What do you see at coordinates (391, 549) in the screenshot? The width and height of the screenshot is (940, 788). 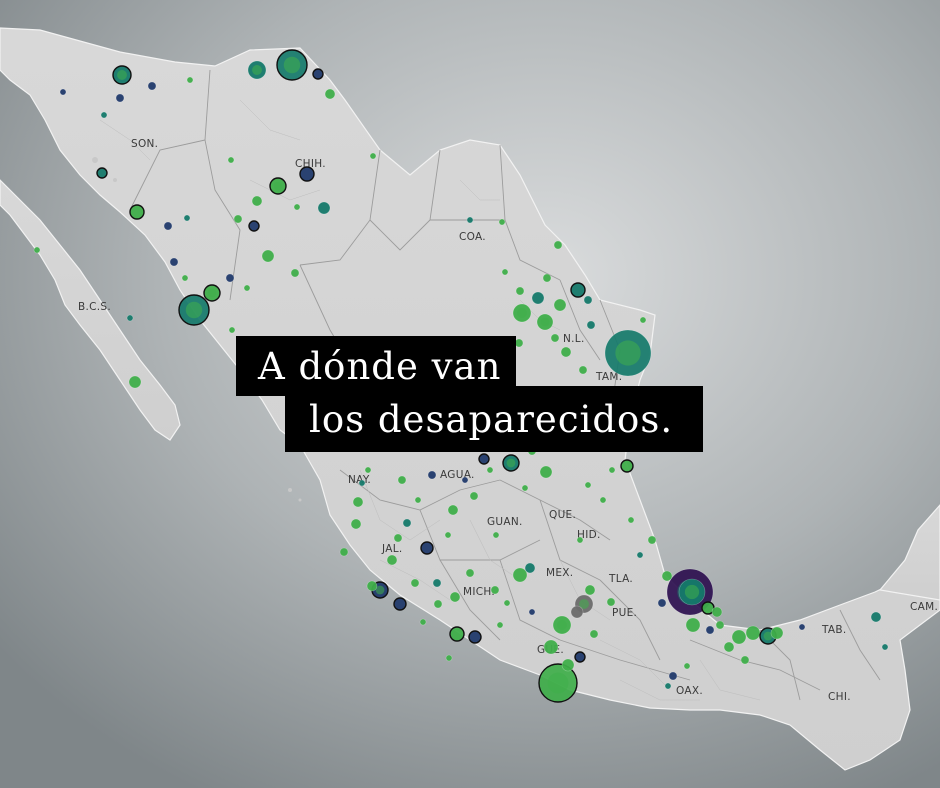 I see `label-jal: JAL.` at bounding box center [391, 549].